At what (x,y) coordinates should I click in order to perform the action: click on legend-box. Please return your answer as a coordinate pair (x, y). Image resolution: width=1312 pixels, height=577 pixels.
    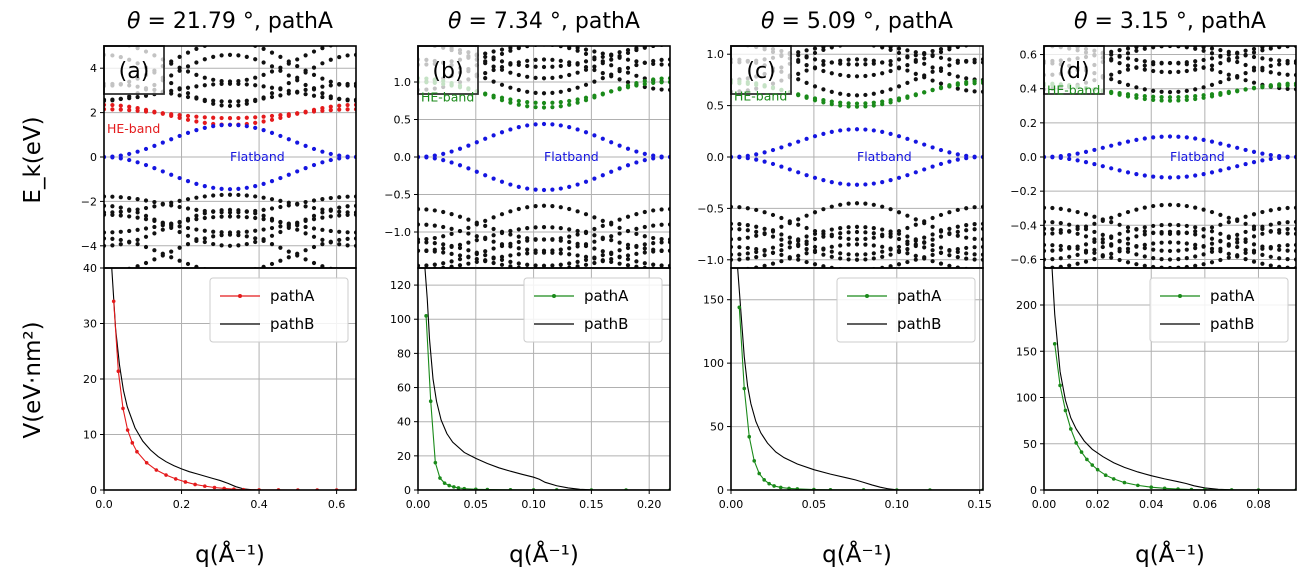
    Looking at the image, I should click on (593, 310).